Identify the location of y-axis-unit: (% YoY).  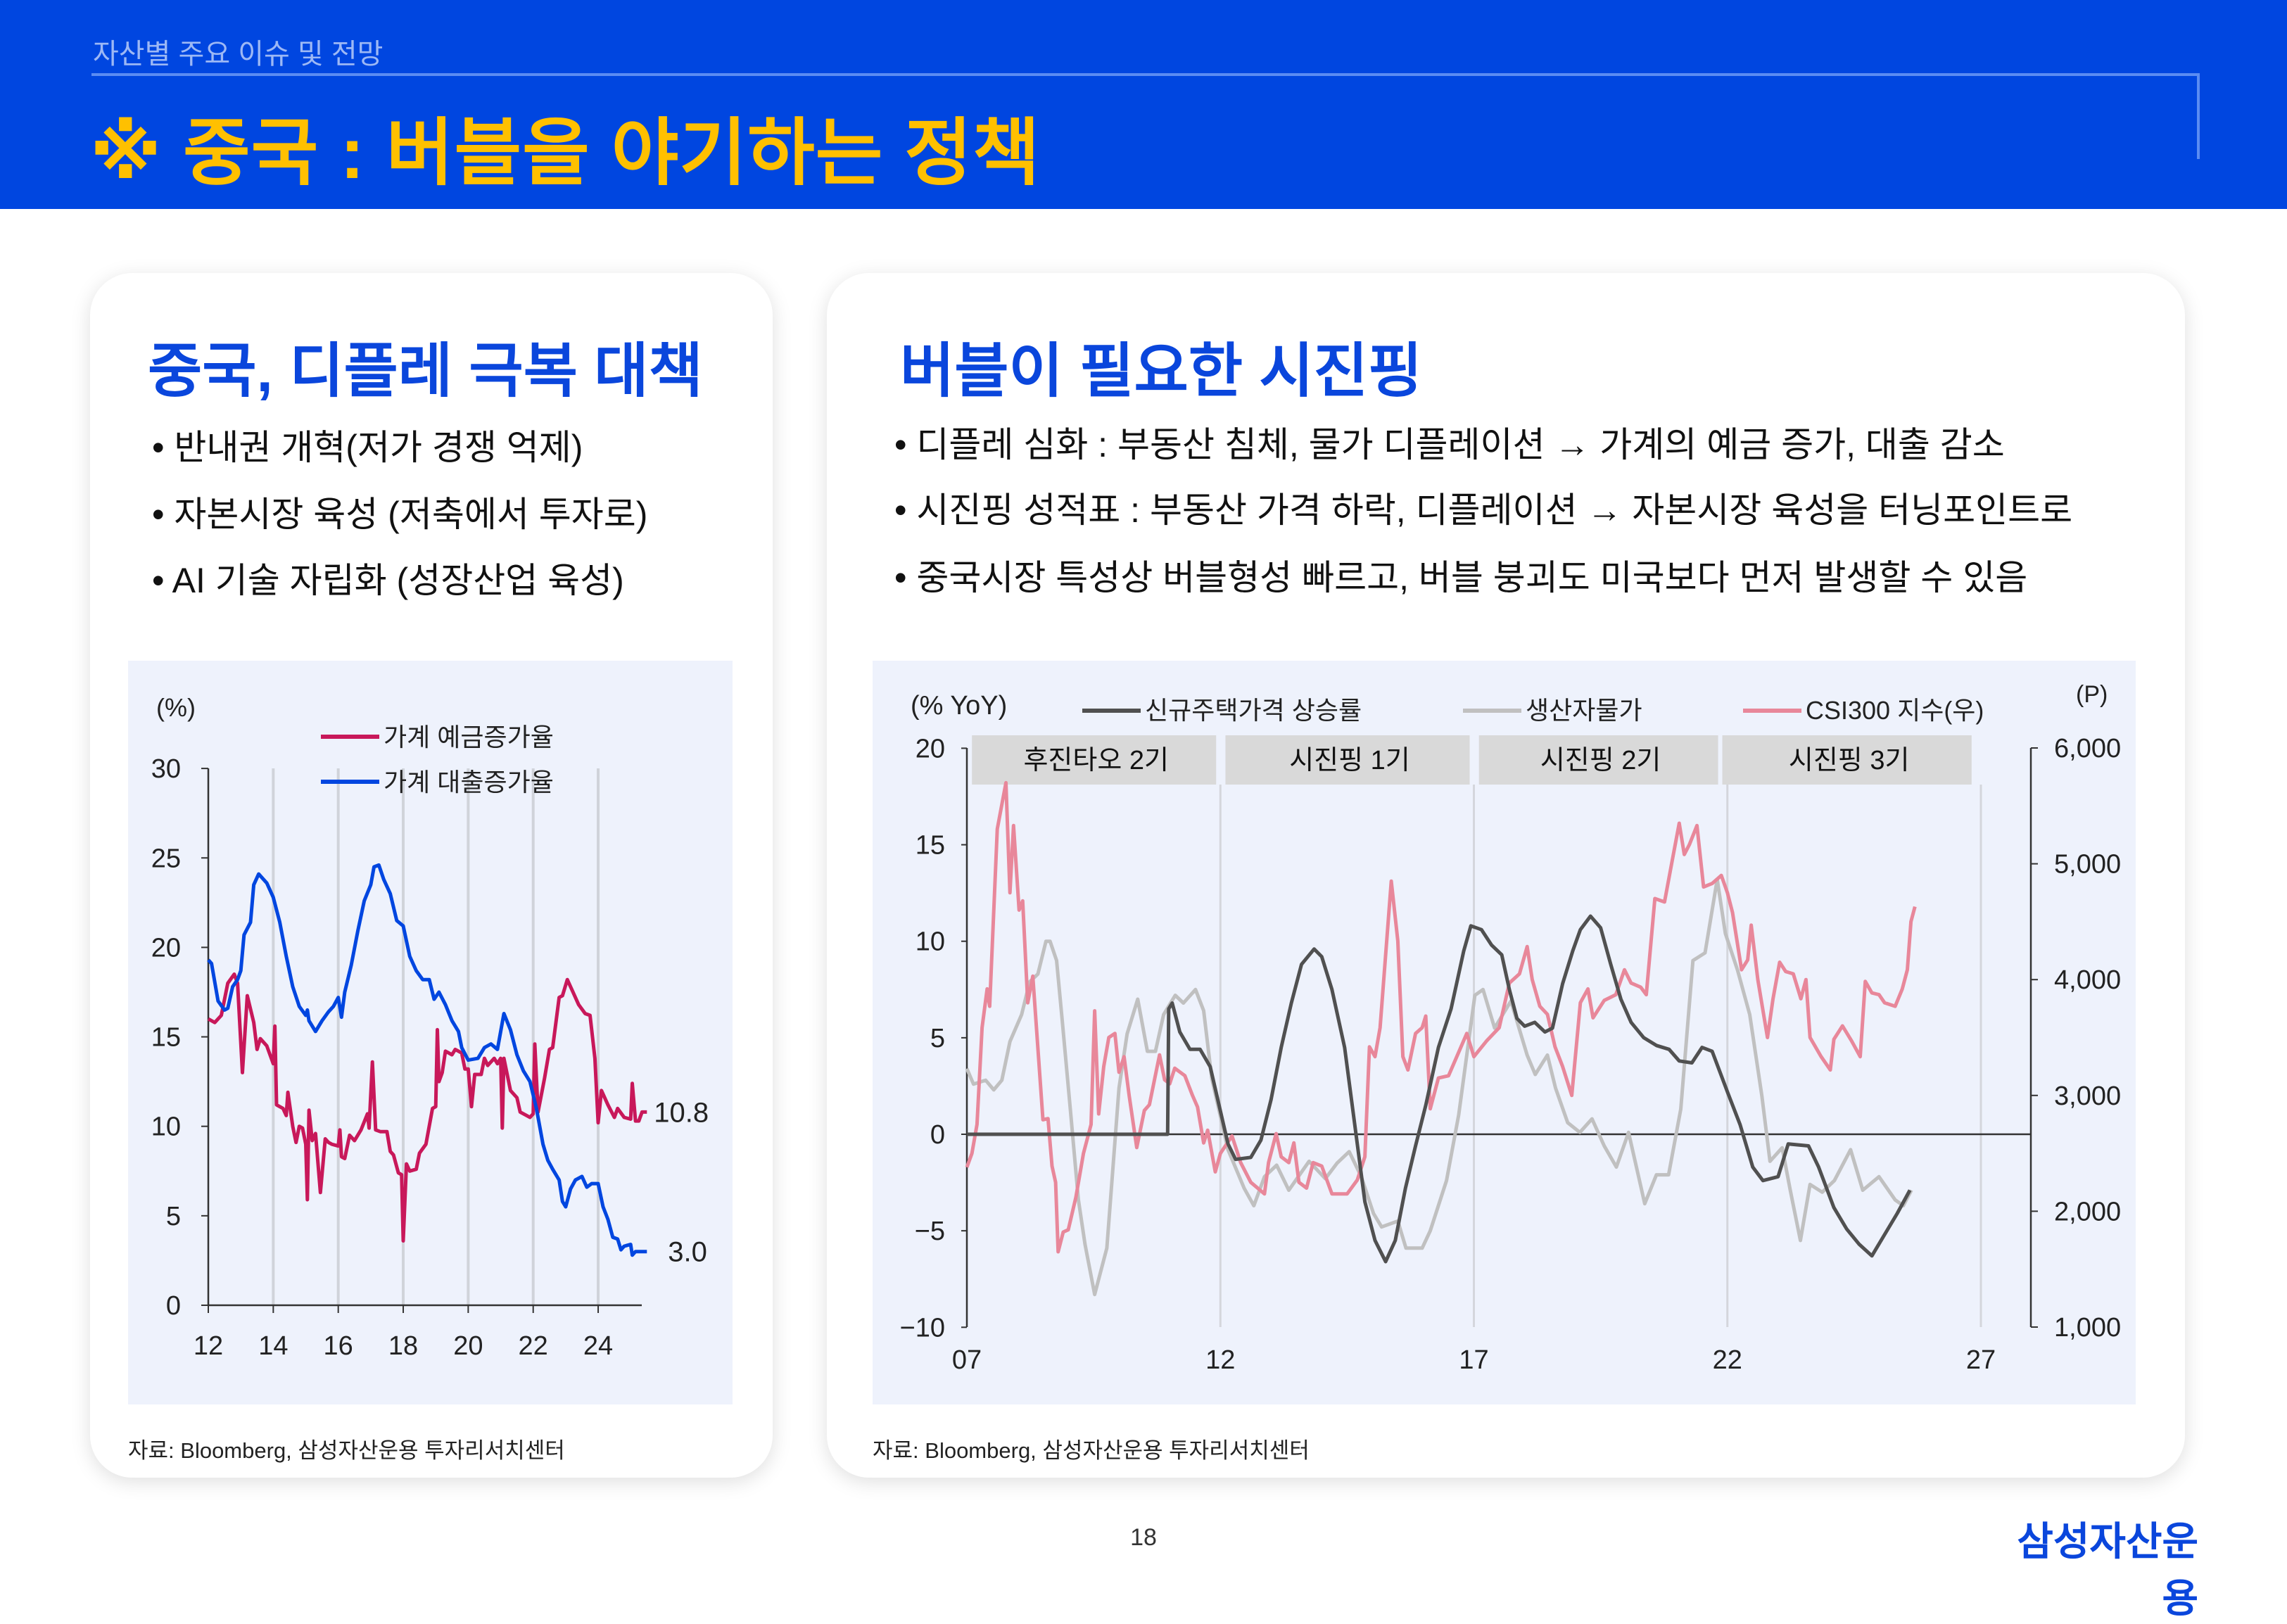
(959, 706).